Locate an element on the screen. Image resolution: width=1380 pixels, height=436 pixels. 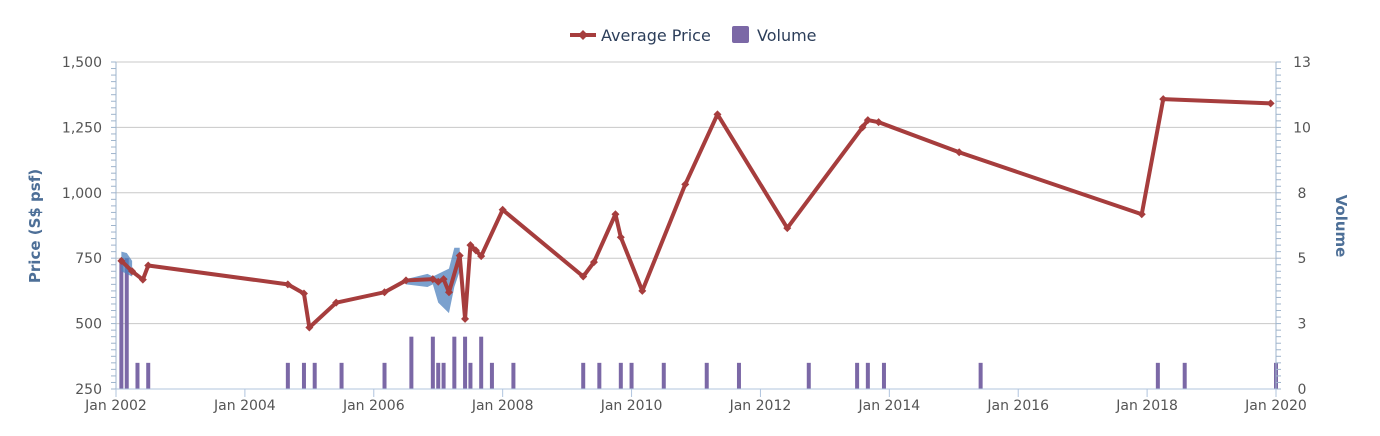
x-tick-label: Jan 2004 is located at coordinates (244, 406).